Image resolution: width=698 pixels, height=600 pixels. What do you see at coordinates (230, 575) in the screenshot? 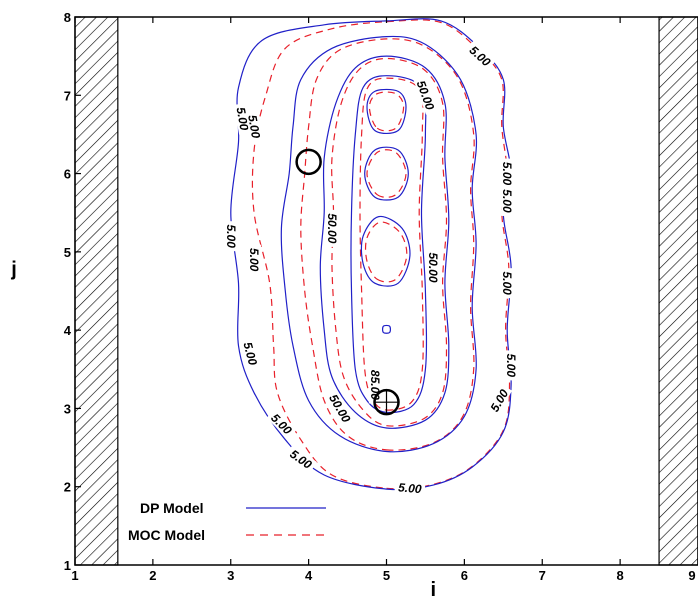
I see `x-tick-label: 3` at bounding box center [230, 575].